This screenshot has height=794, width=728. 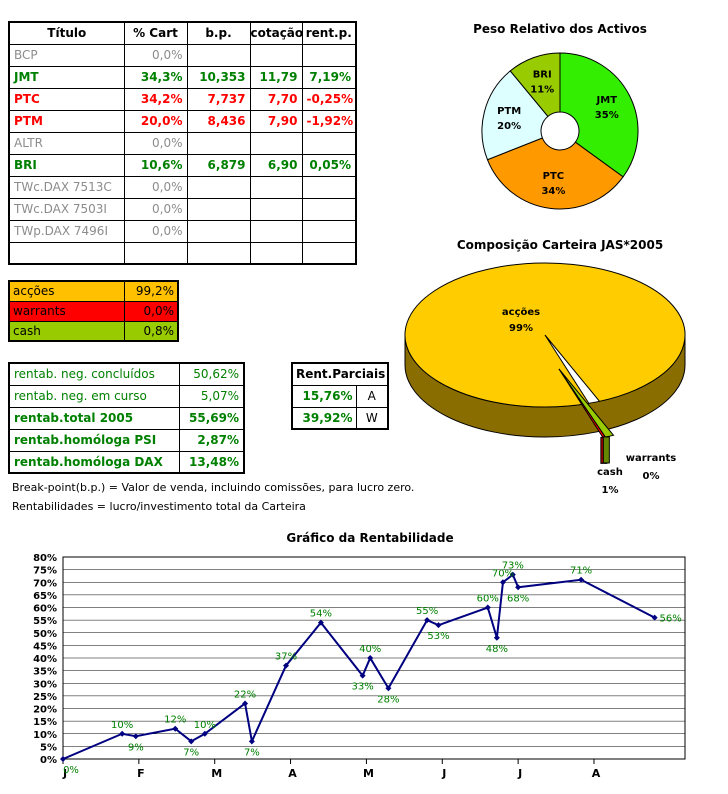 I want to click on y-tick-label: 50%, so click(x=45, y=634).